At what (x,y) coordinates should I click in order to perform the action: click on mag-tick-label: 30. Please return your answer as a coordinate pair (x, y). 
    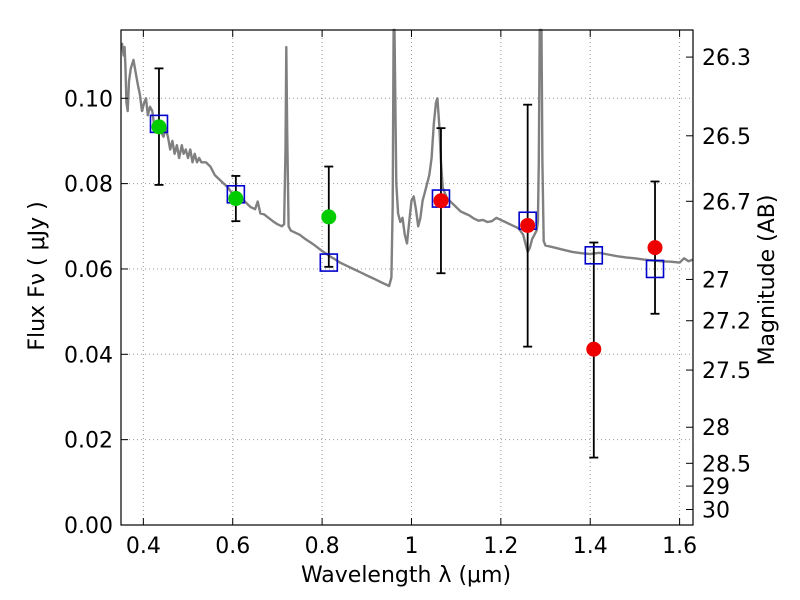
    Looking at the image, I should click on (716, 511).